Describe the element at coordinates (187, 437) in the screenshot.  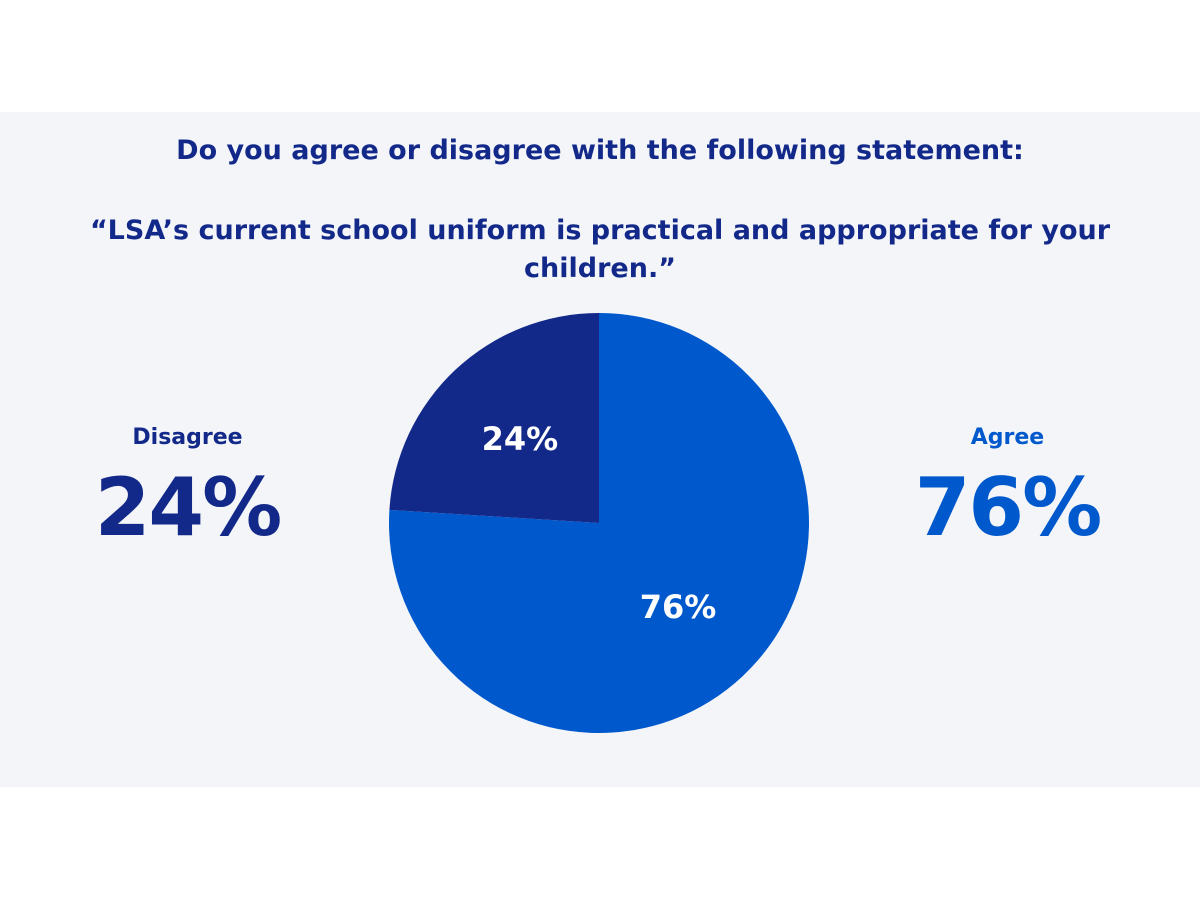
I see `disagree-label: Disagree` at that location.